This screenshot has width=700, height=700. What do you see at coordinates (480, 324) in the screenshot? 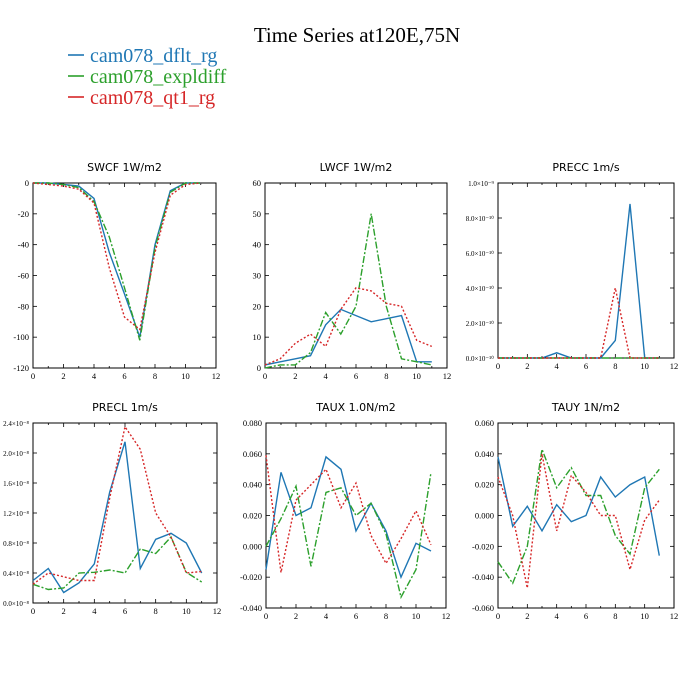
I see `ytick-label-precc: 2.0×10⁻¹⁰` at bounding box center [480, 324].